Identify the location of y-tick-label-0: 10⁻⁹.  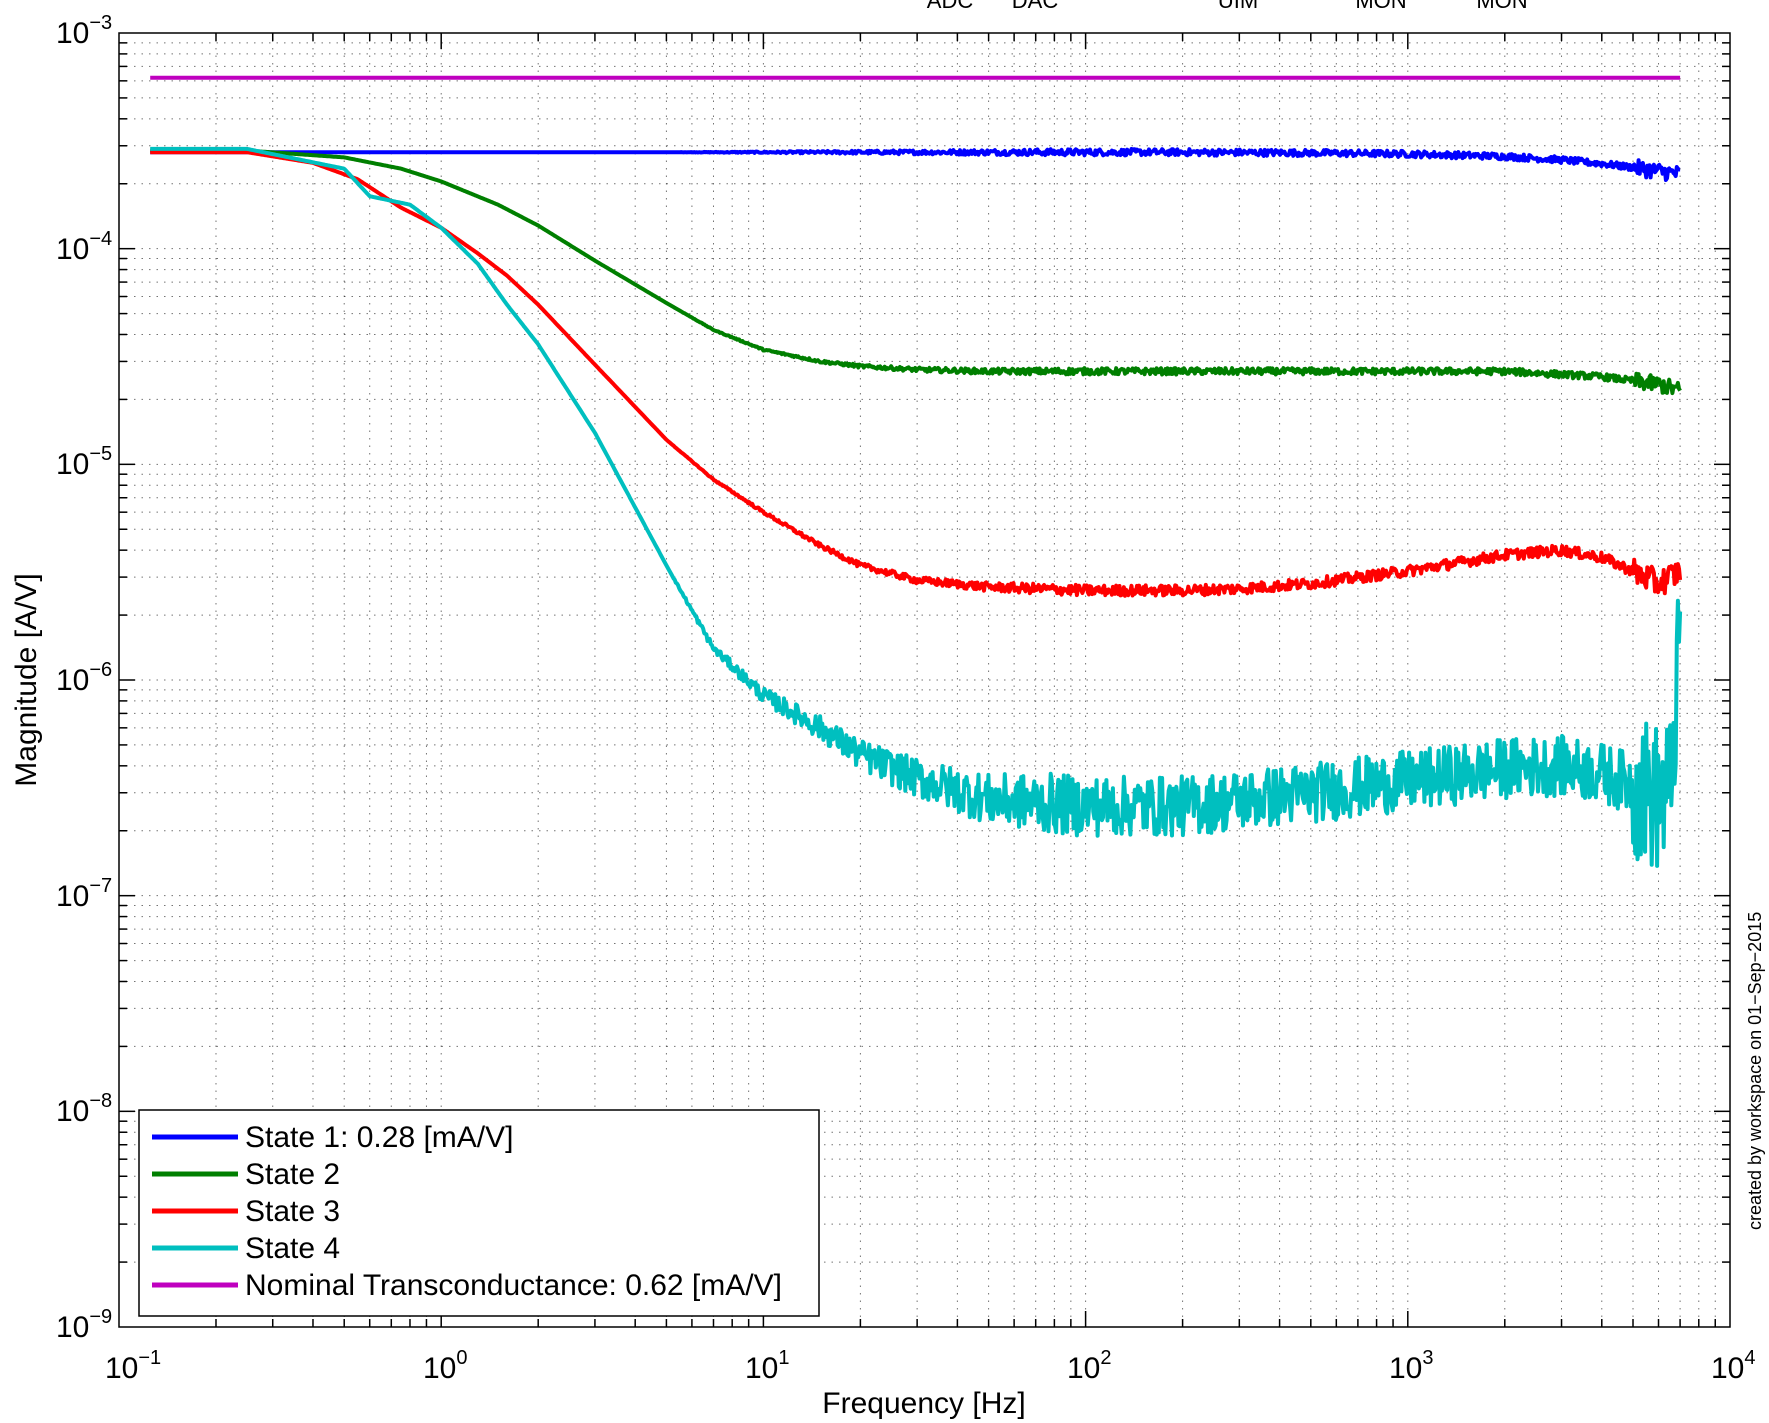
(84, 1325).